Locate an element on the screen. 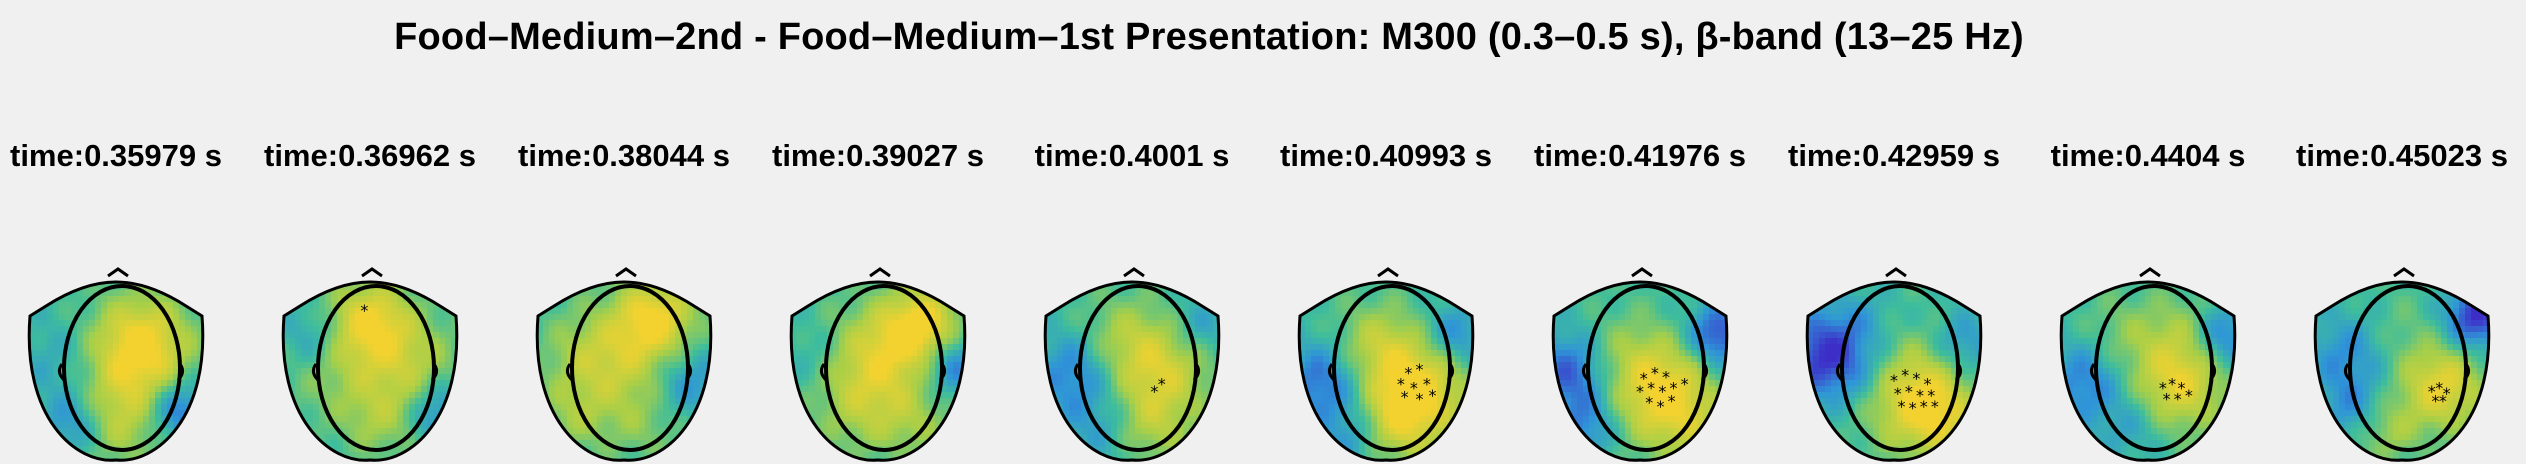  topoplot-5: * * is located at coordinates (1132, 364).